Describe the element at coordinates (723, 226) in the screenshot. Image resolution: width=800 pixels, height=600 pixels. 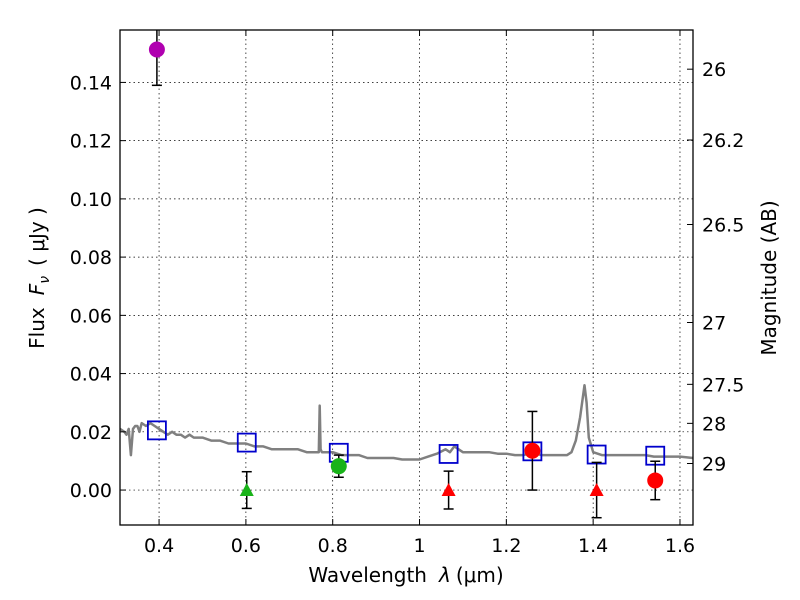
I see `y2-tick-label: 26.5` at that location.